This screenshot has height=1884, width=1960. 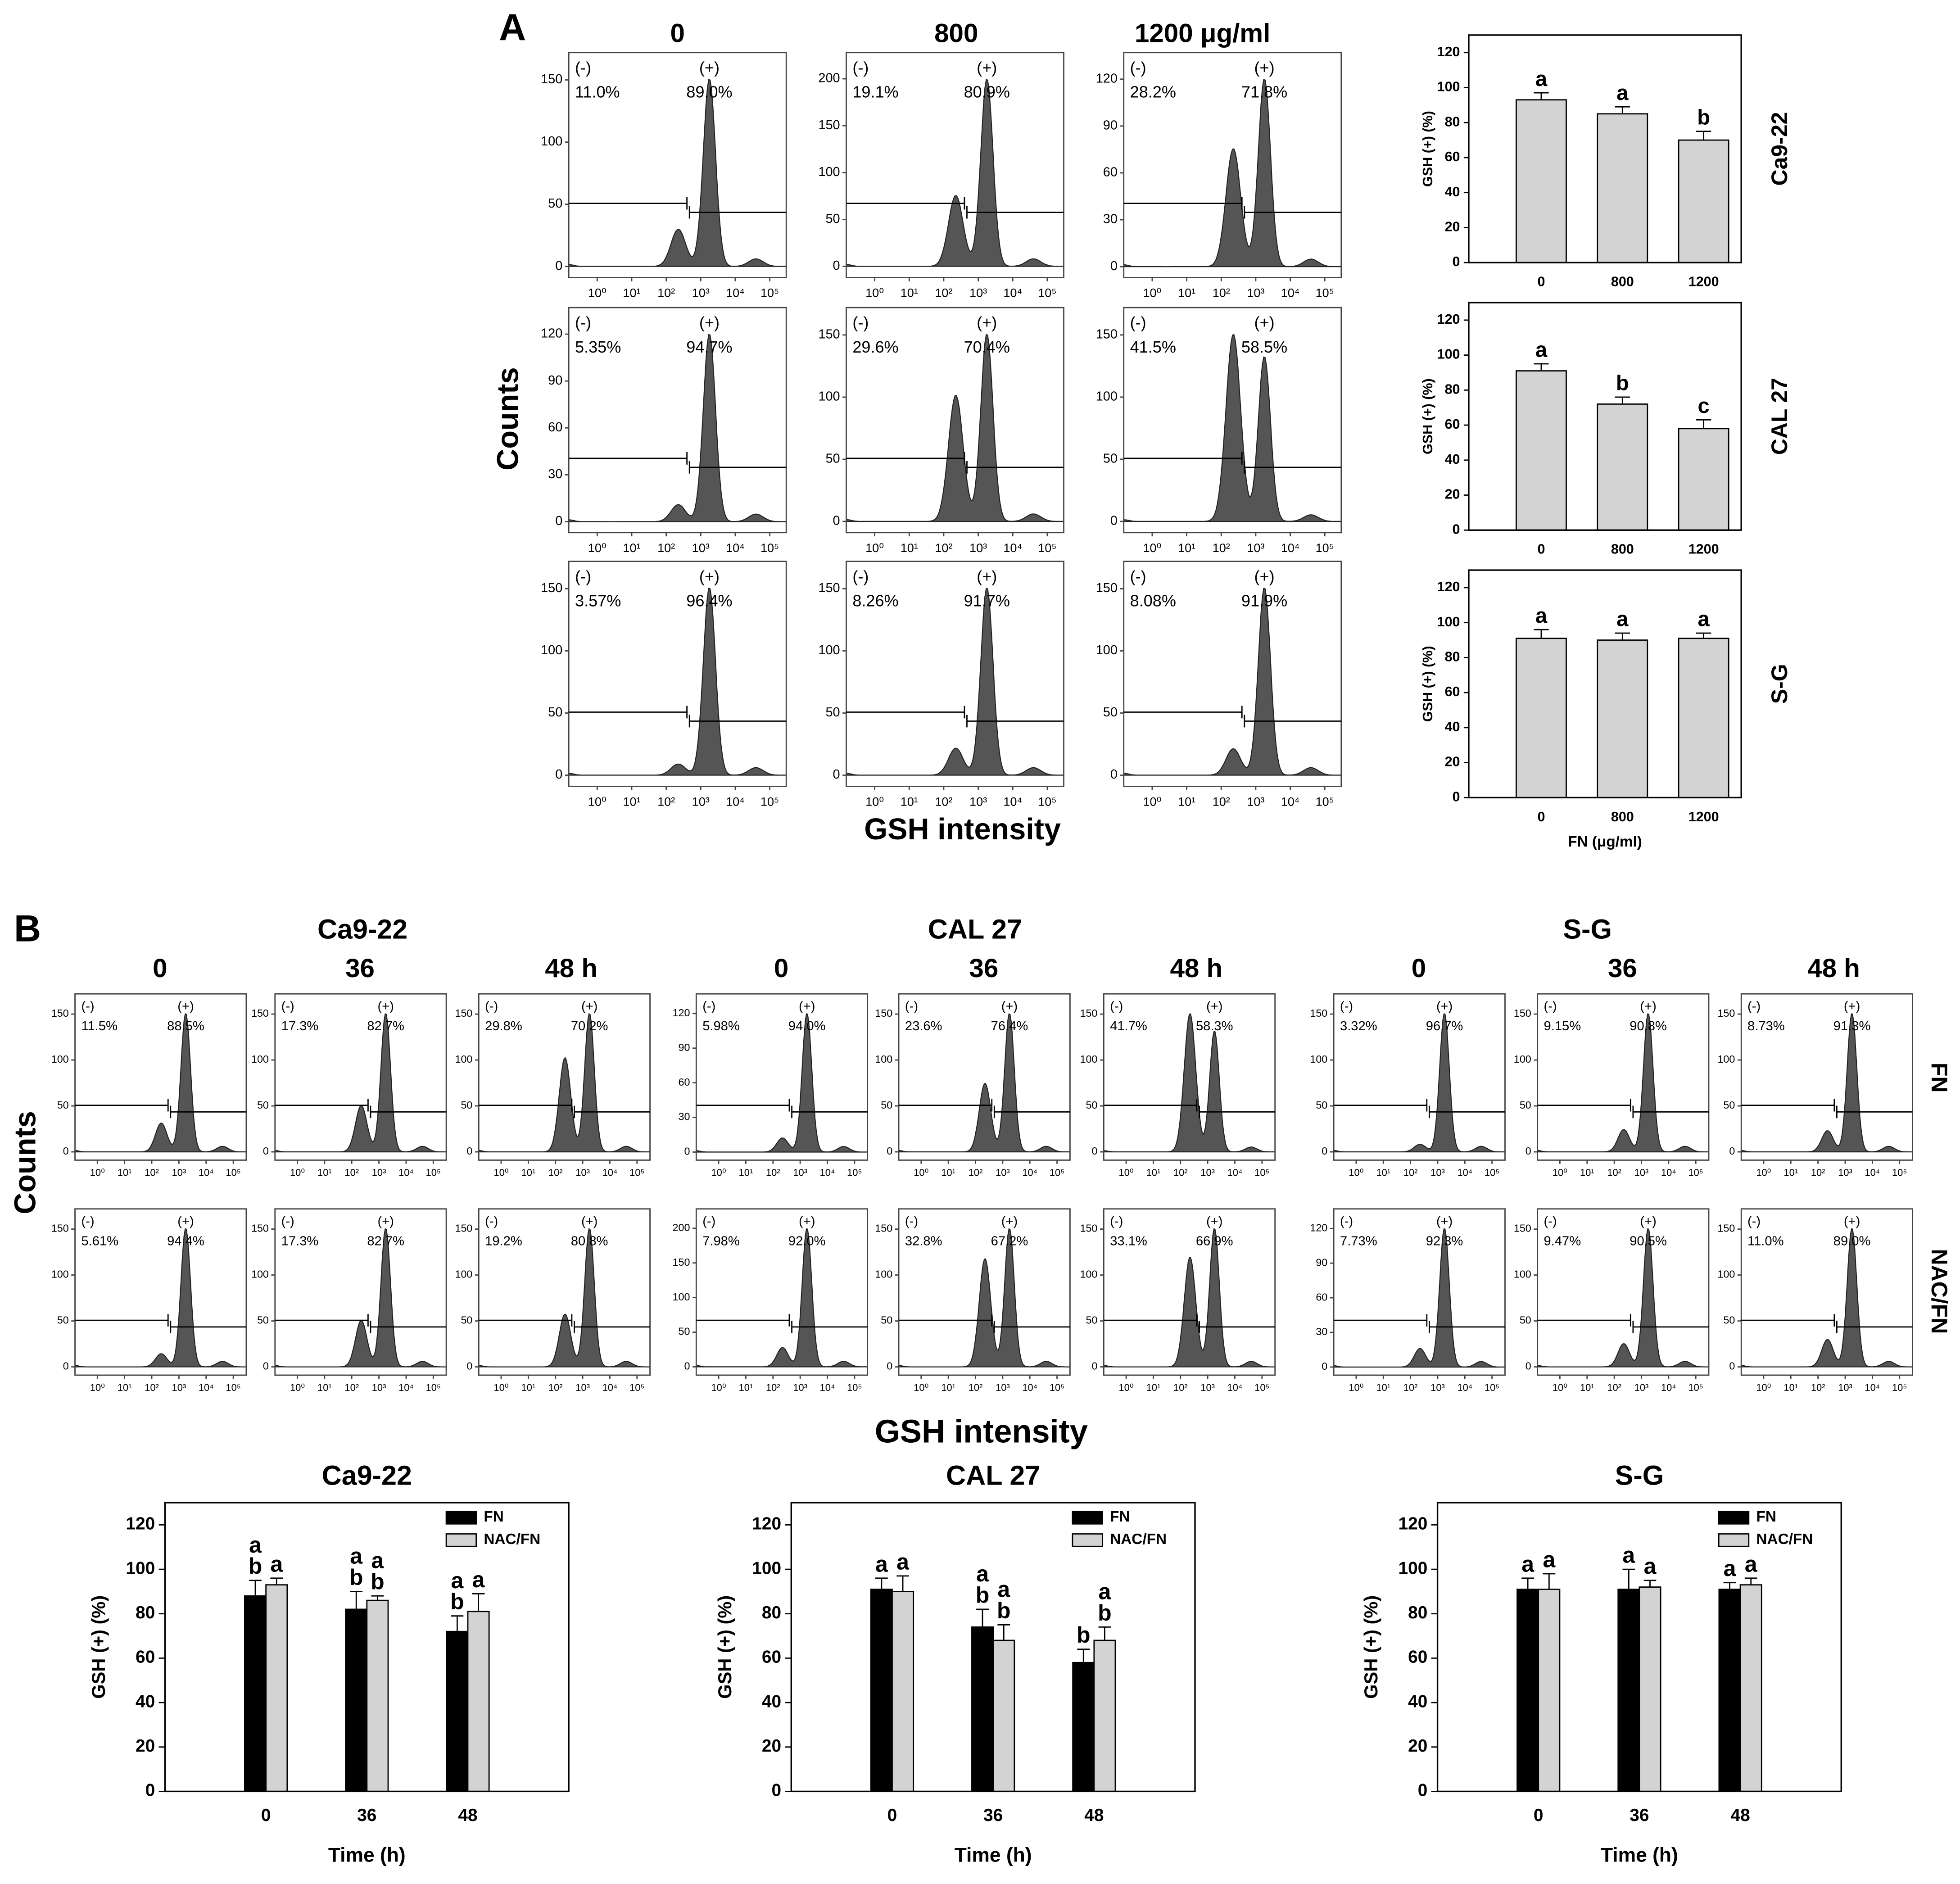 I want to click on gate-percent: 91.7%, so click(x=987, y=600).